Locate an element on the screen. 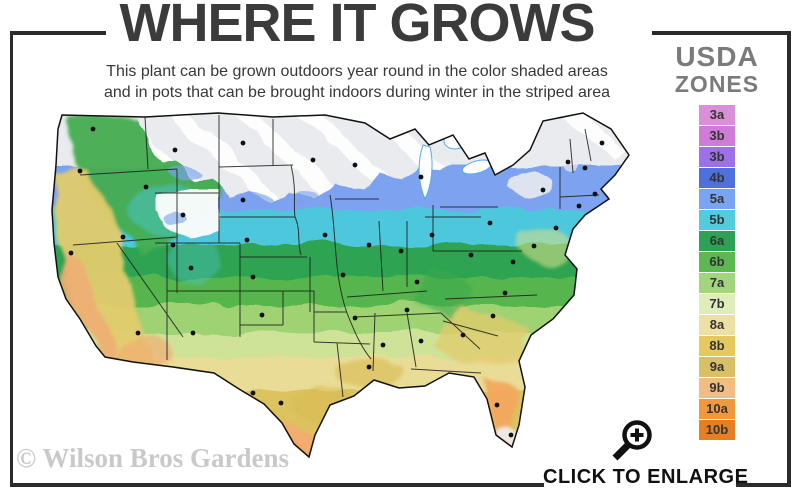 This screenshot has width=800, height=500. legend-swatch-4b-3: 4b is located at coordinates (717, 178).